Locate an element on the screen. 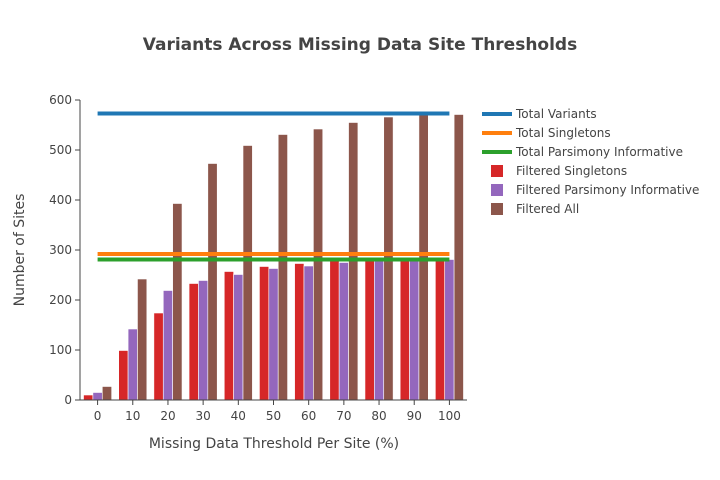  y-tick-label: 600 is located at coordinates (60, 100).